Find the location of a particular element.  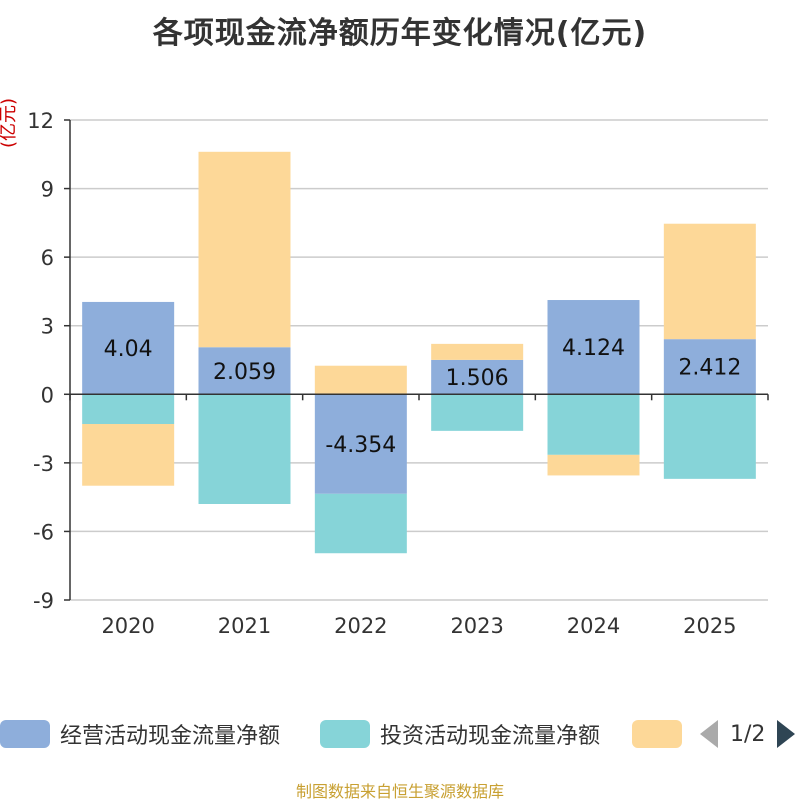

legend-prev-page-icon is located at coordinates (709, 734).